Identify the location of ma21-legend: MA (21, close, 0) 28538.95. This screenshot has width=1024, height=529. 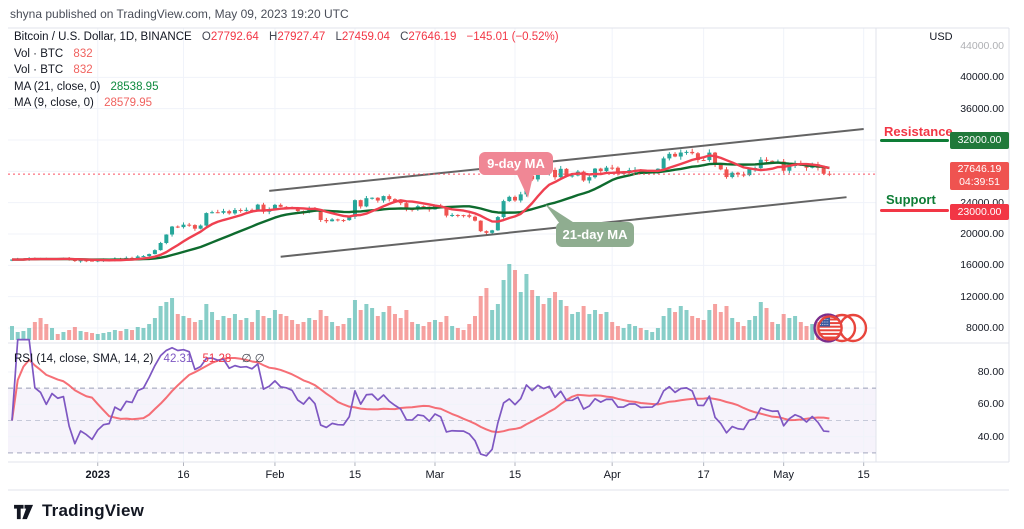
(86, 87).